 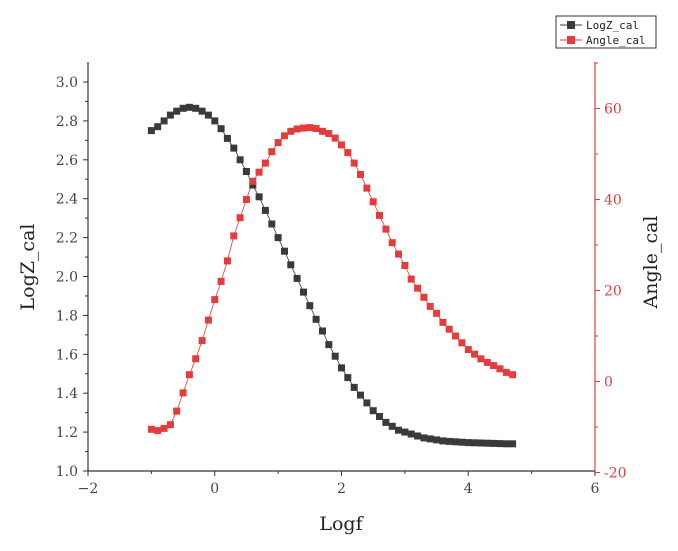 I want to click on legend: LogZ_cal Angle_cal, so click(x=606, y=32).